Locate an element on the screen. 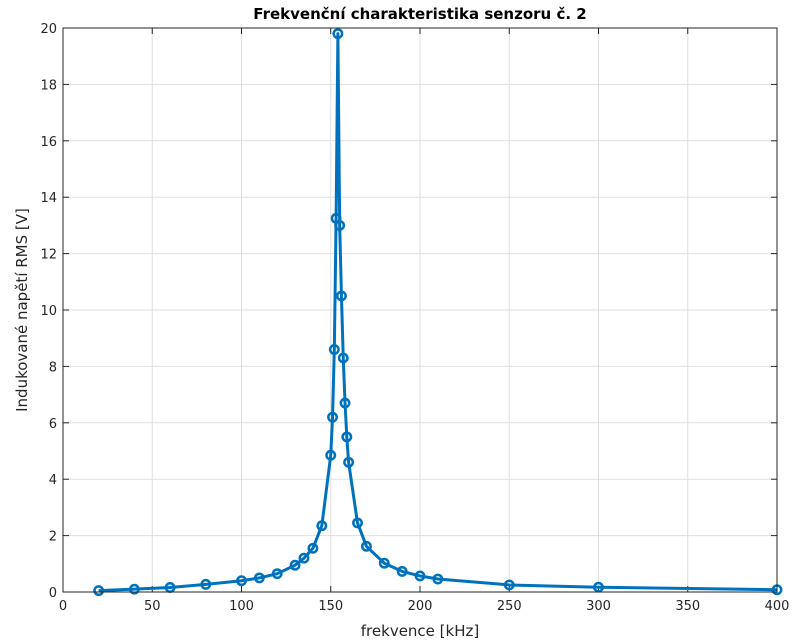 The width and height of the screenshot is (792, 644). x-axis-label: frekvence [kHz] is located at coordinates (420, 631).